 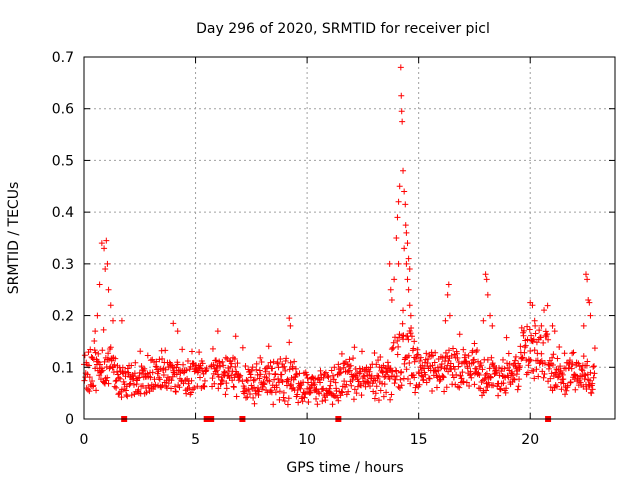 What do you see at coordinates (69, 420) in the screenshot?
I see `y-tick-label: 0` at bounding box center [69, 420].